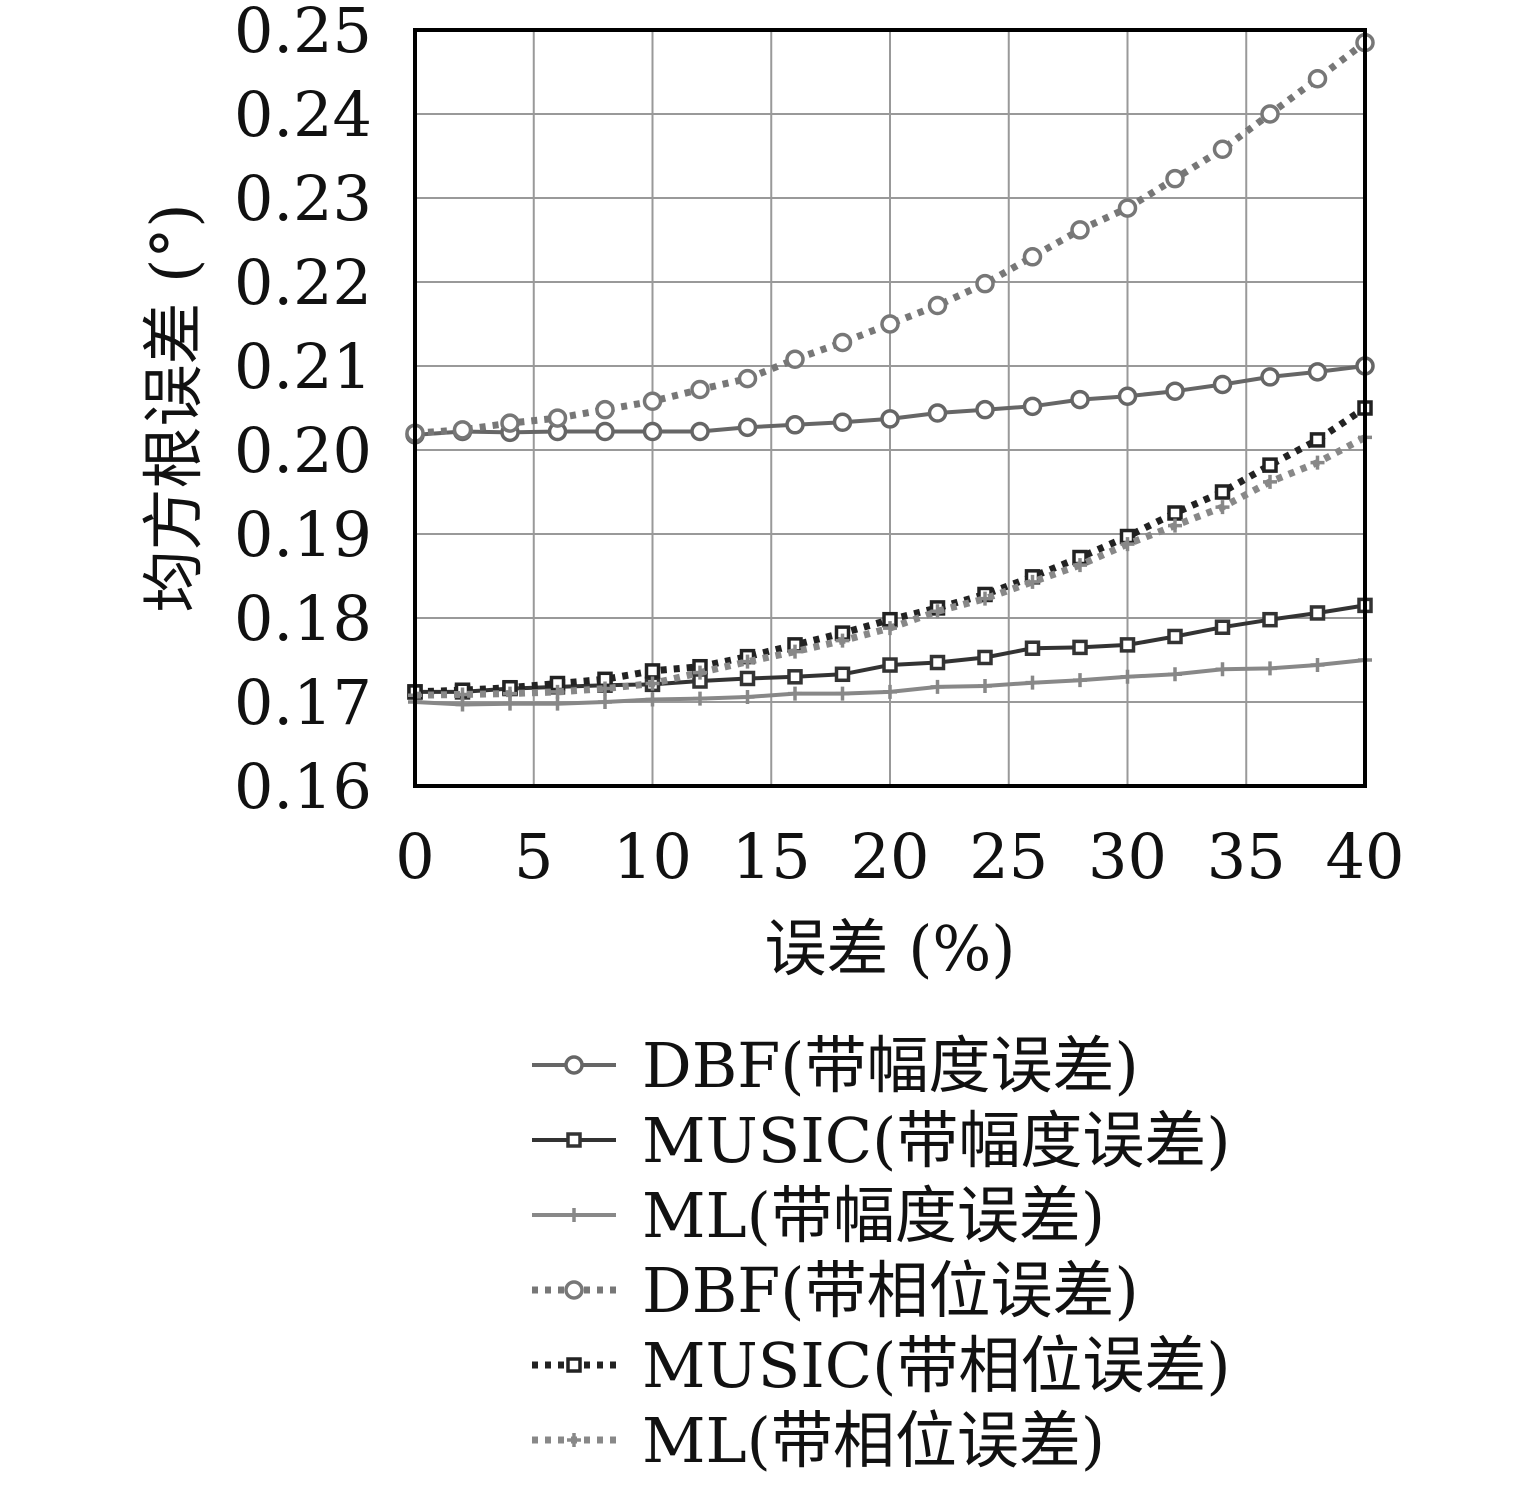 This screenshot has height=1488, width=1535. I want to click on y-tick-label: 0.25, so click(303, 33).